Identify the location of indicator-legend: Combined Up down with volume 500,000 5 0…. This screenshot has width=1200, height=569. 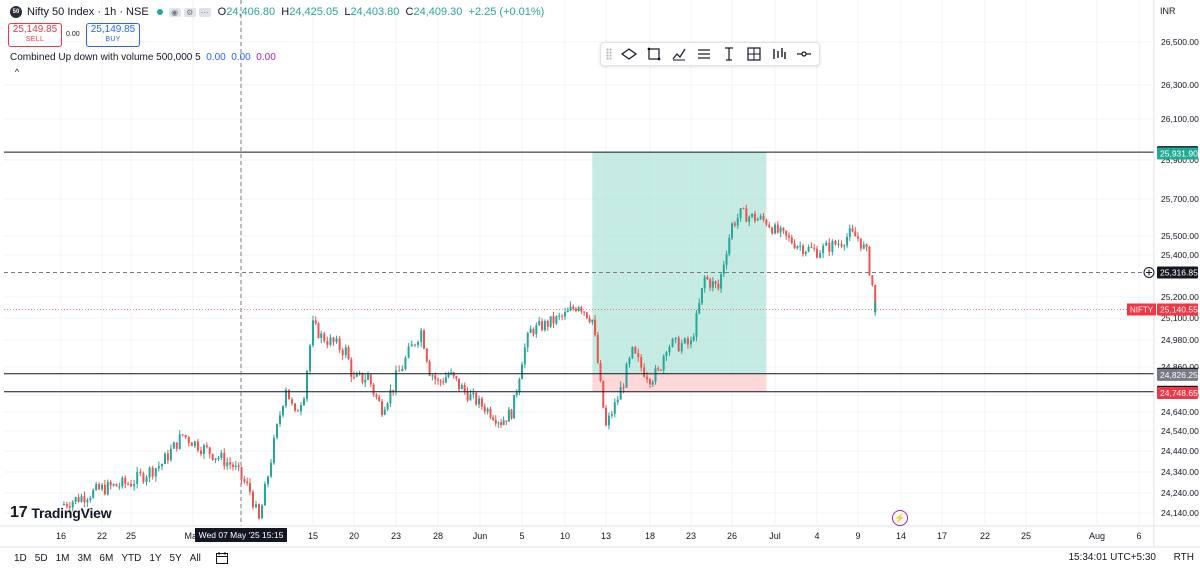
(143, 57).